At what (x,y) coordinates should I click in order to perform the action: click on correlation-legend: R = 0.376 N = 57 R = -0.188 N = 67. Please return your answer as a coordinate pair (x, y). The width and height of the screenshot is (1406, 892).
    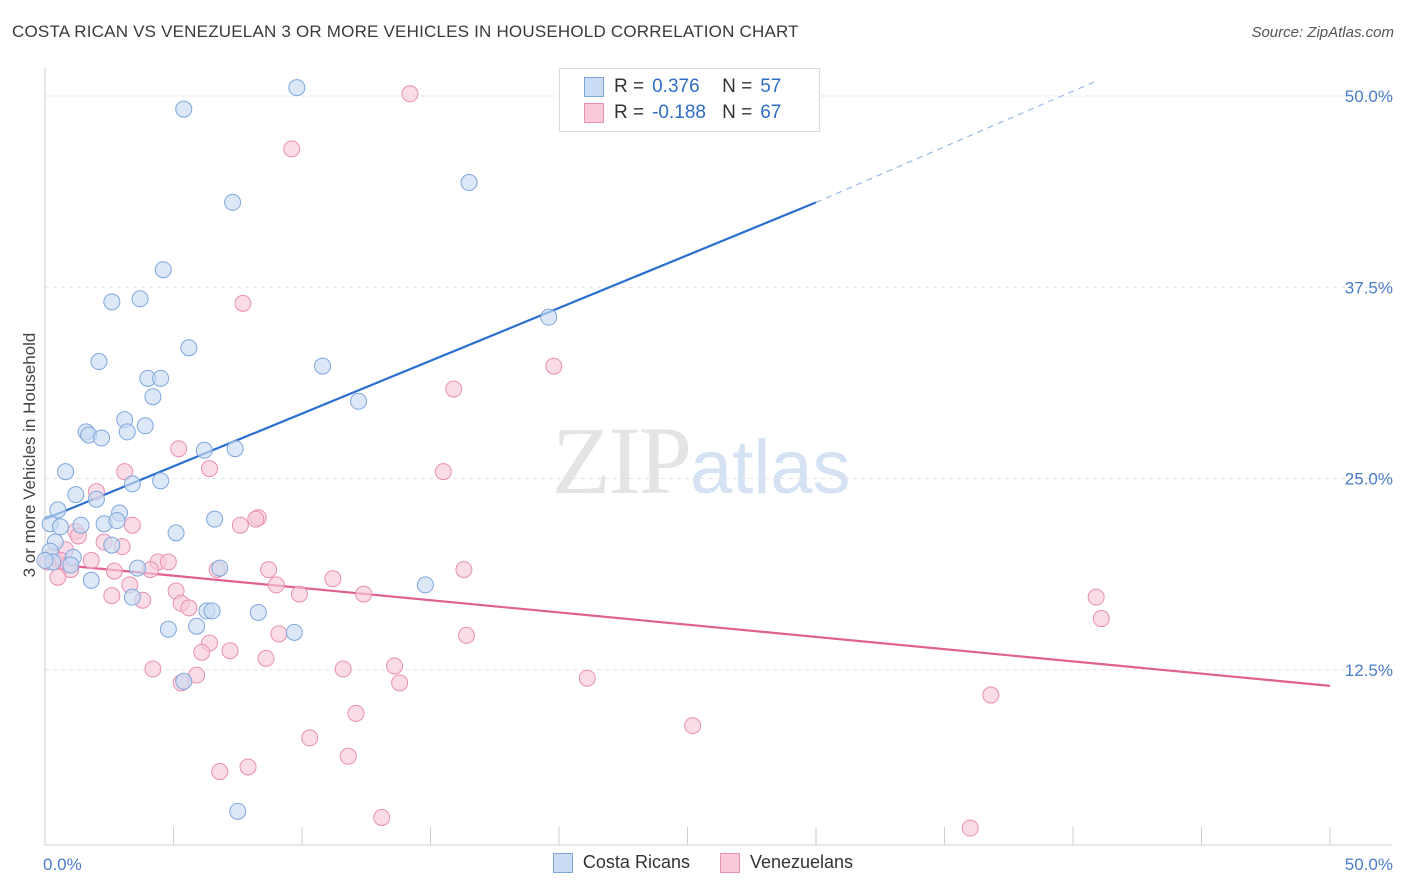
    Looking at the image, I should click on (689, 100).